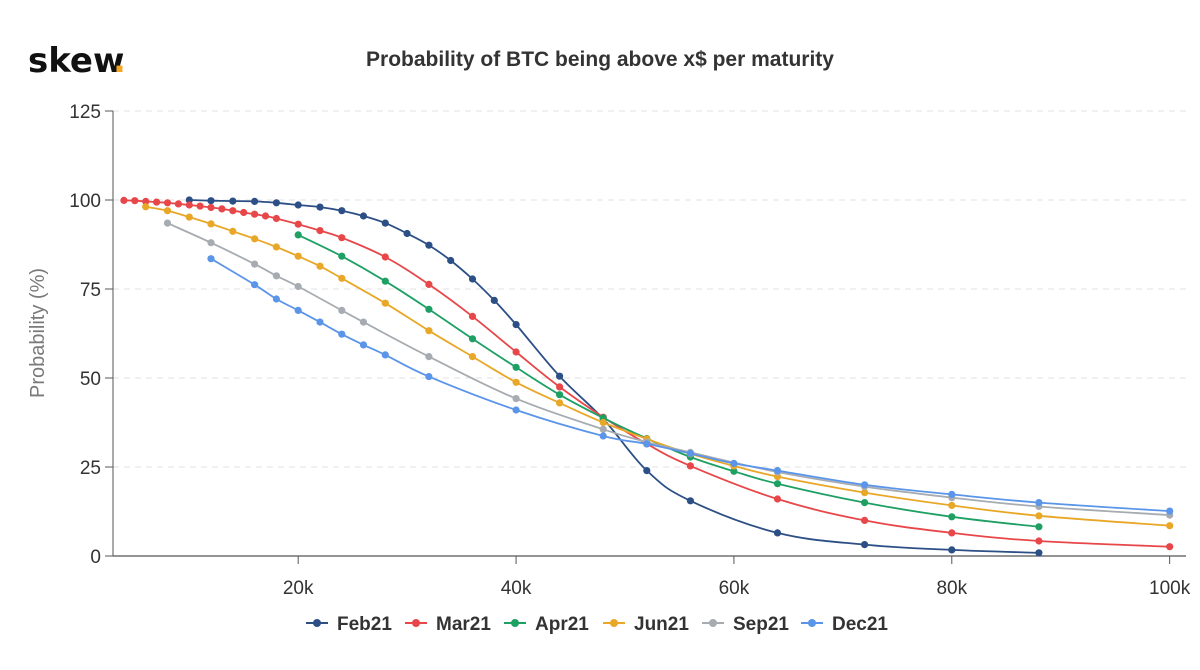 The width and height of the screenshot is (1200, 670). I want to click on y-tick-label: 100, so click(85, 201).